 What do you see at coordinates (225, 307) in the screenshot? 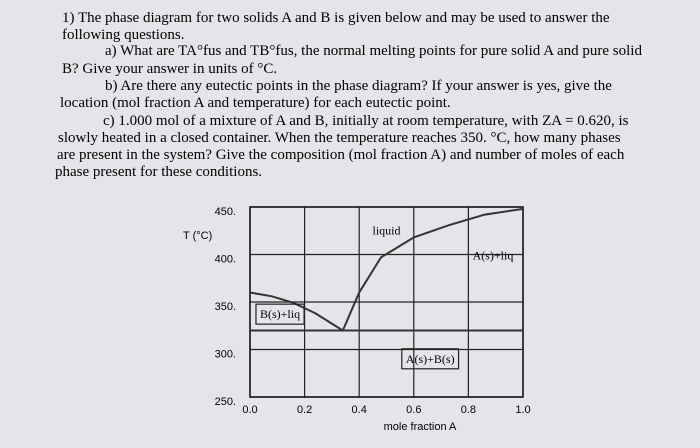
I see `y-tick-label: 350.` at bounding box center [225, 307].